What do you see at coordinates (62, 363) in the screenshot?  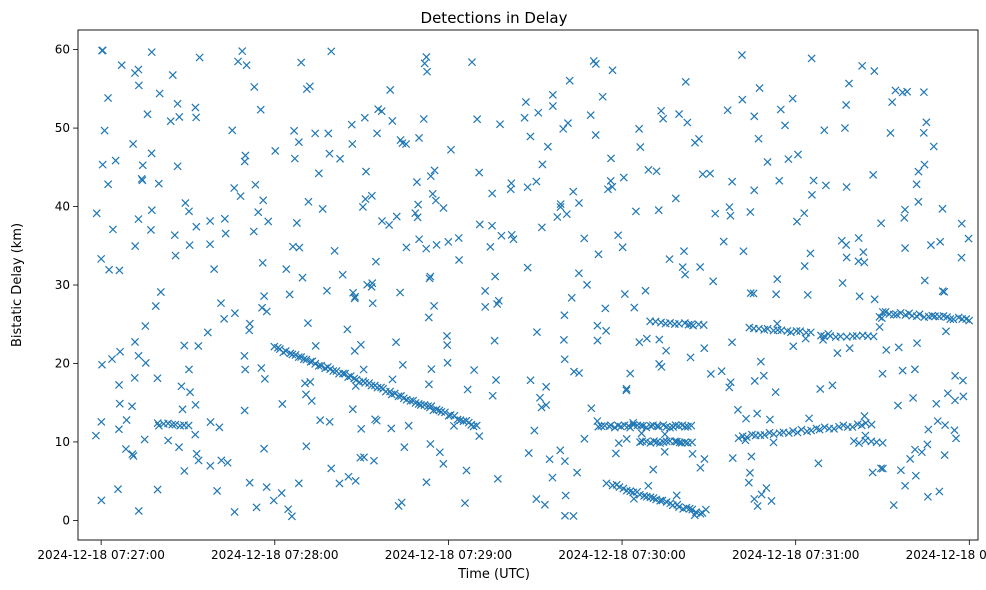 I see `y-tick-label: 20` at bounding box center [62, 363].